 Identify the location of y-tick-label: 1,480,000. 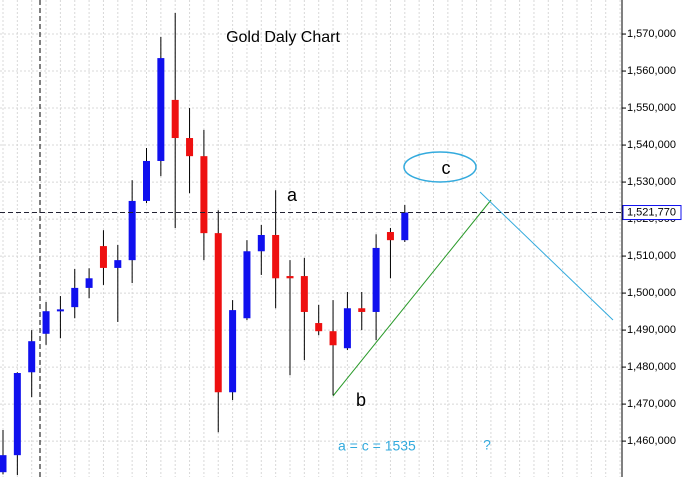
(651, 367).